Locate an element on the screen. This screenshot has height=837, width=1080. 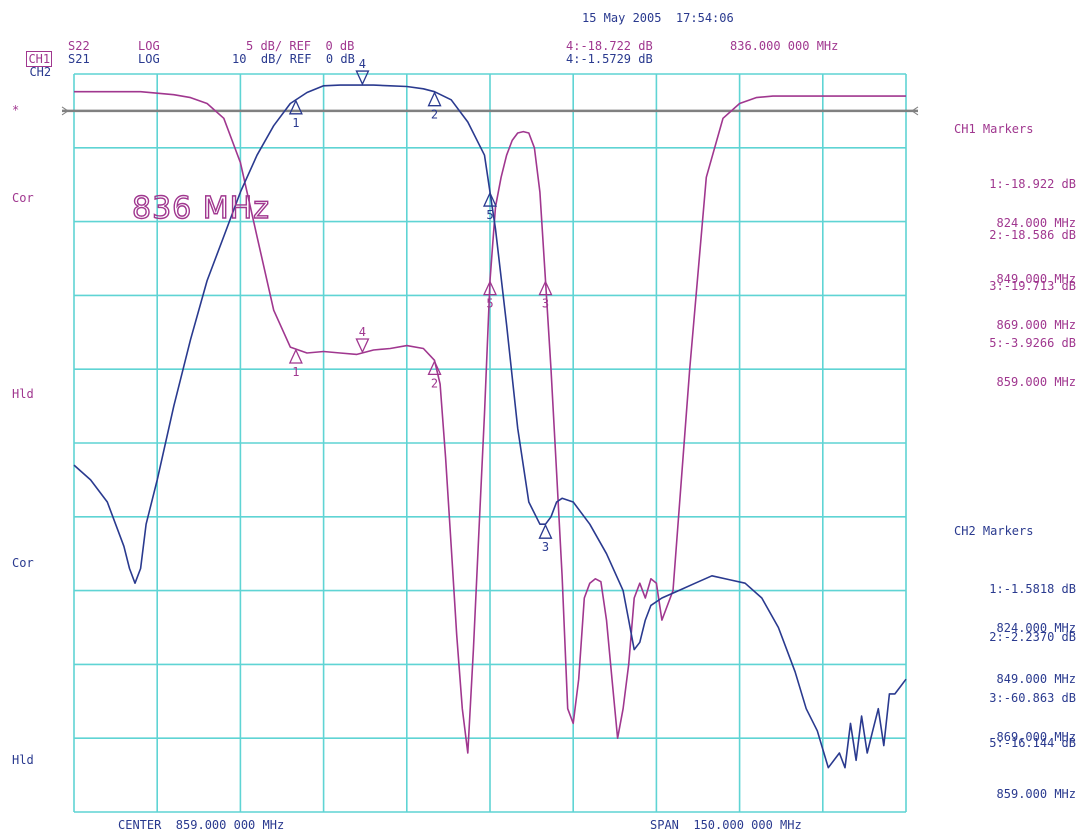
ch1-marker-5: 5:-3.9266 dB 859.000 MHz is located at coordinates (1015, 356).